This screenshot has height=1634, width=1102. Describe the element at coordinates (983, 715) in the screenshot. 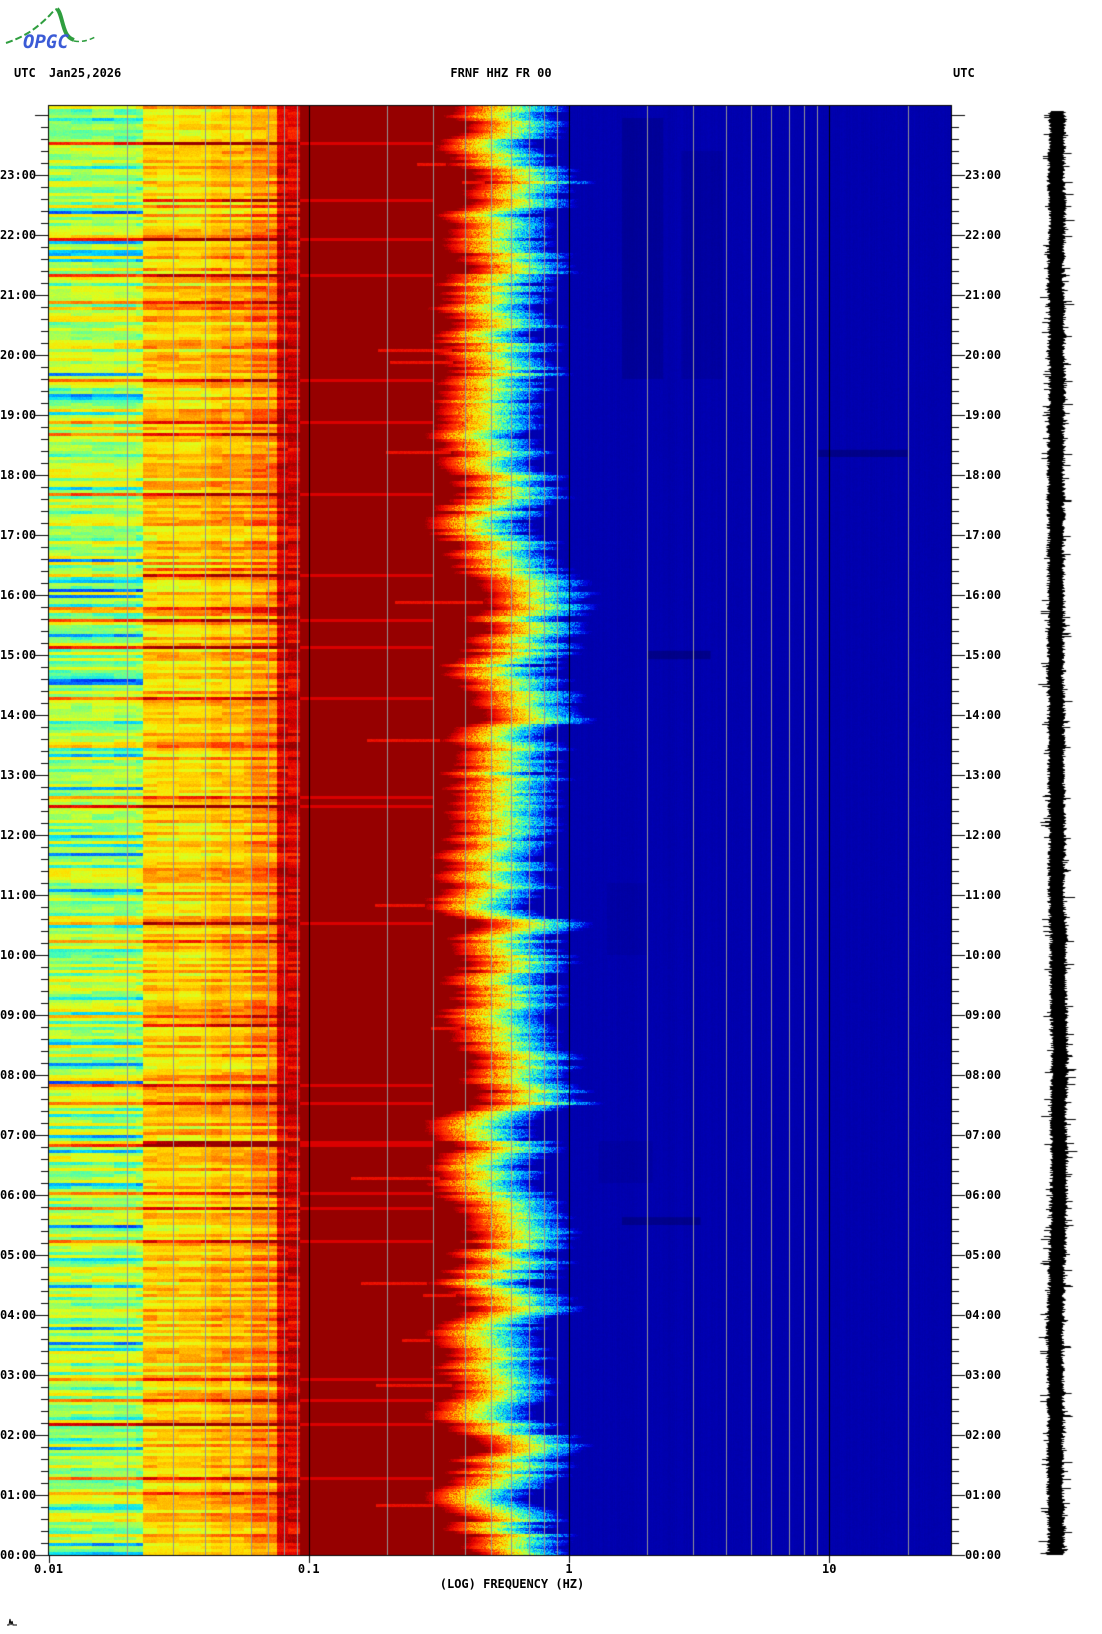

I see `hour-label-right: 14:00` at that location.